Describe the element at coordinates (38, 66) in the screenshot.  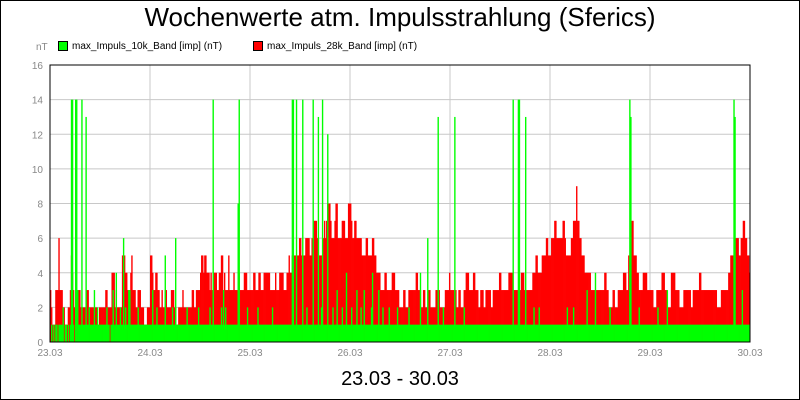
I see `y-tick-label: 16` at that location.